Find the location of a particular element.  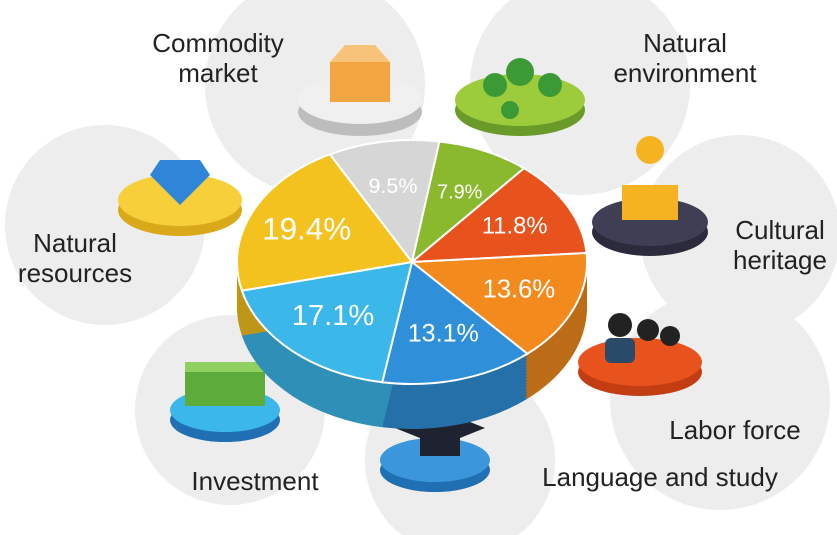

value-label: 11.8% is located at coordinates (515, 226).